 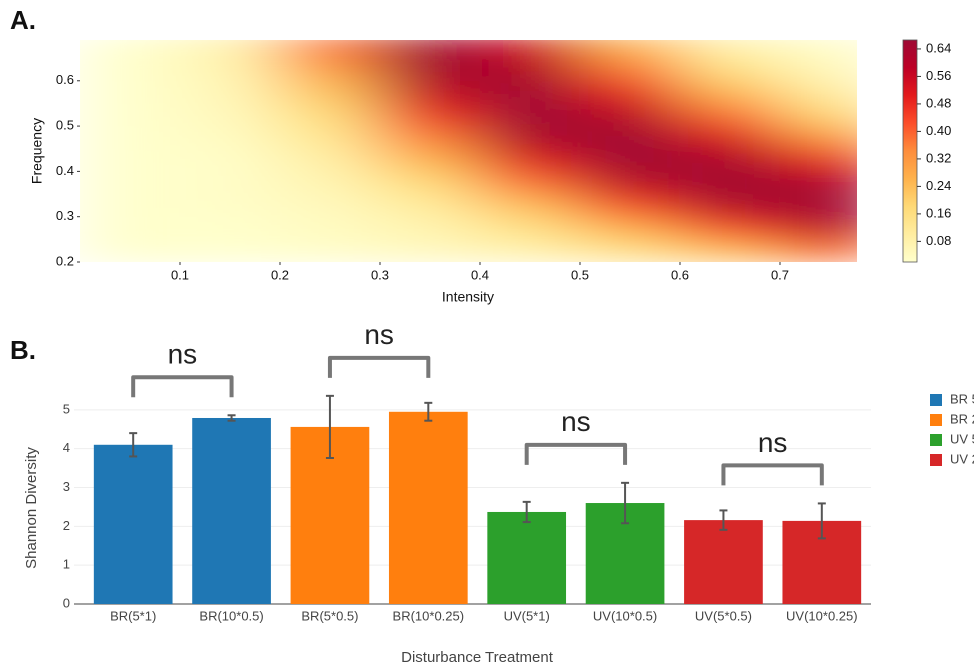 I want to click on legend-label: BR 5, so click(x=962, y=398).